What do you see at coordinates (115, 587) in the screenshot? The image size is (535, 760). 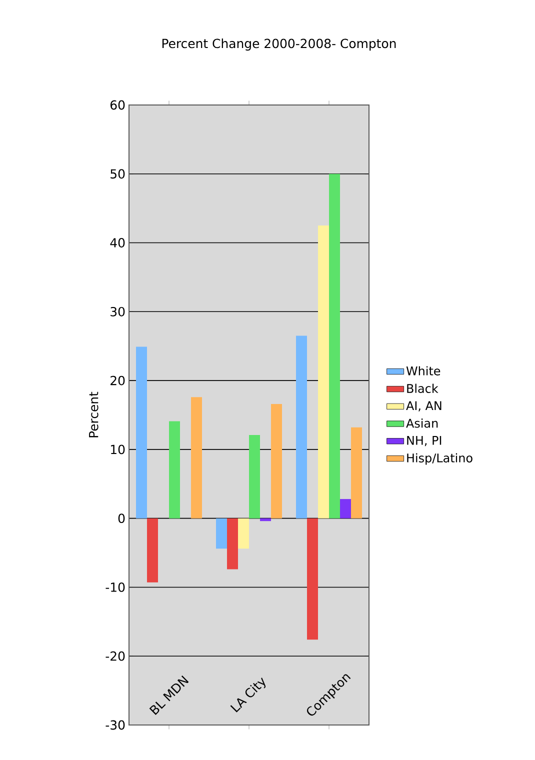 I see `y-tick-label: -10` at bounding box center [115, 587].